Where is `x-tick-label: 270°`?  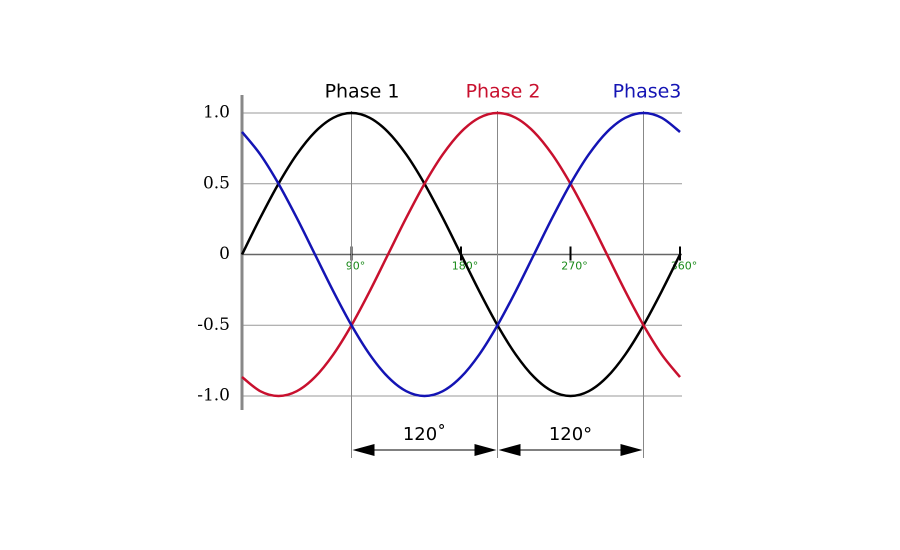
x-tick-label: 270° is located at coordinates (574, 266).